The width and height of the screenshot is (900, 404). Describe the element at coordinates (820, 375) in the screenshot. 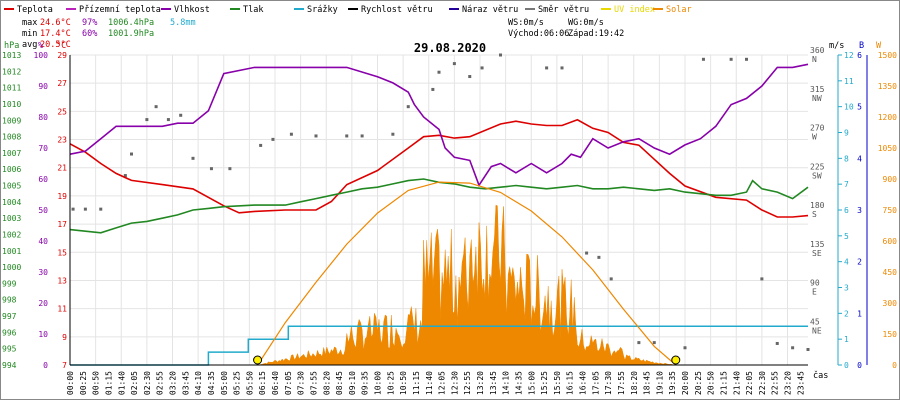

I see `axis-unit-time: čas` at that location.